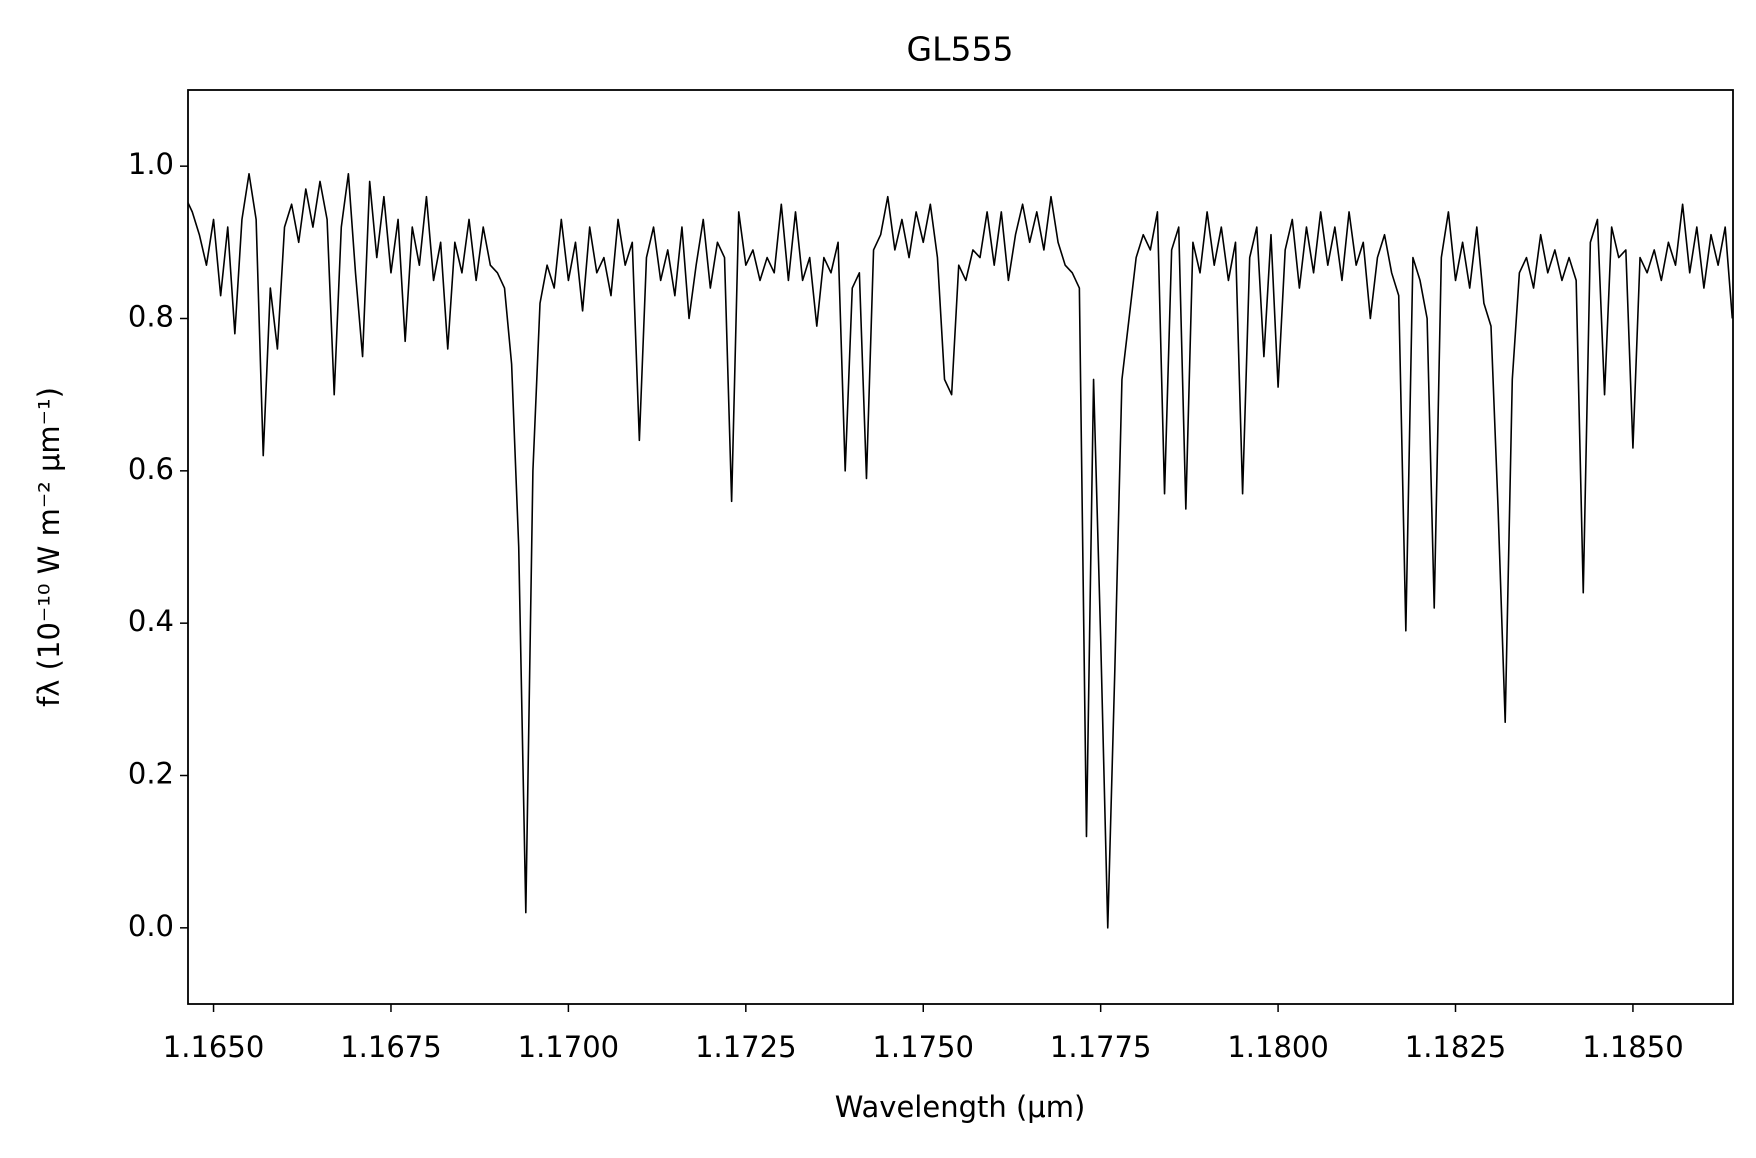 Image resolution: width=1756 pixels, height=1158 pixels. What do you see at coordinates (922, 1047) in the screenshot?
I see `x-tick-label: 1.1750` at bounding box center [922, 1047].